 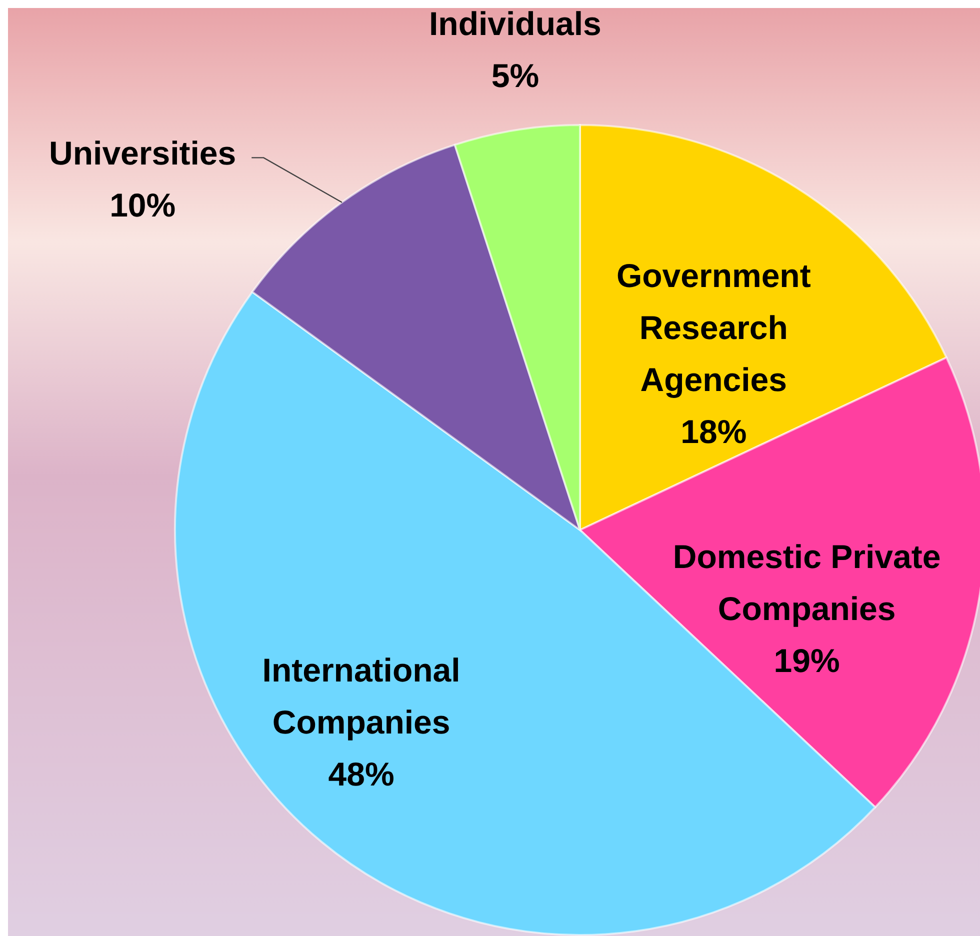 I want to click on data-label: 19%, so click(x=807, y=660).